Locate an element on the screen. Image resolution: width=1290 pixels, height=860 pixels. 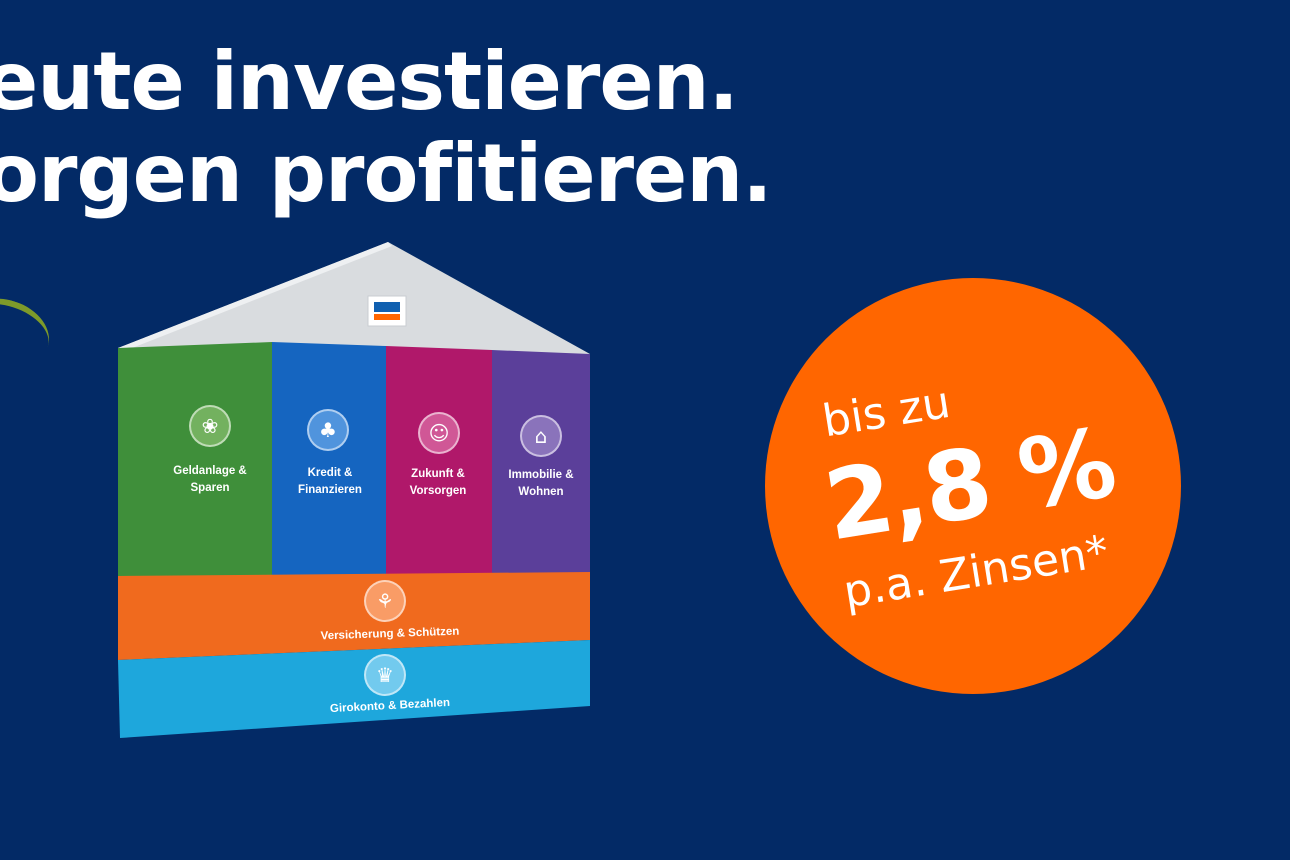
leaf-decoration is located at coordinates (29, 333).